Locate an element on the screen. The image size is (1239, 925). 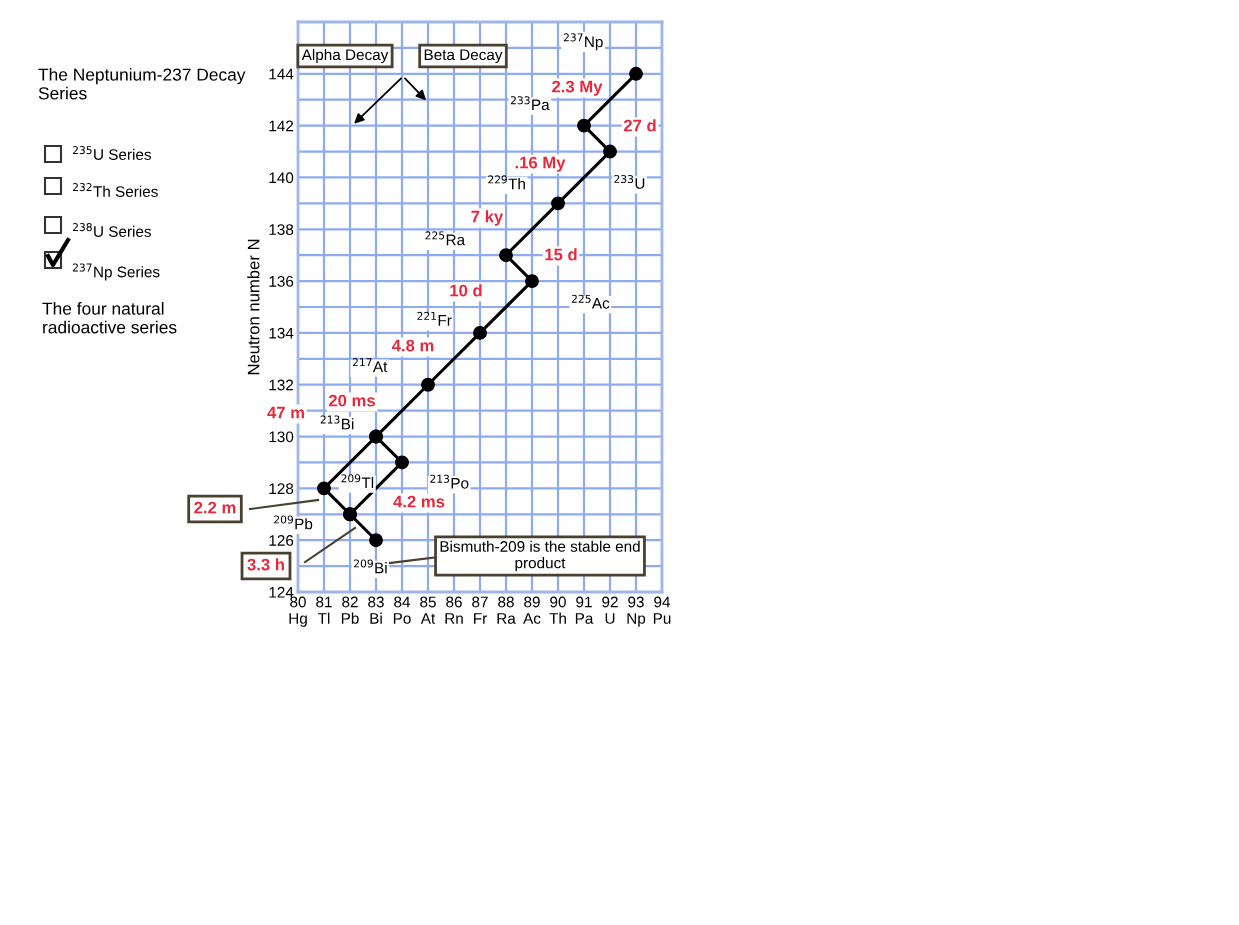
y-tick-label: 136 is located at coordinates (281, 281).